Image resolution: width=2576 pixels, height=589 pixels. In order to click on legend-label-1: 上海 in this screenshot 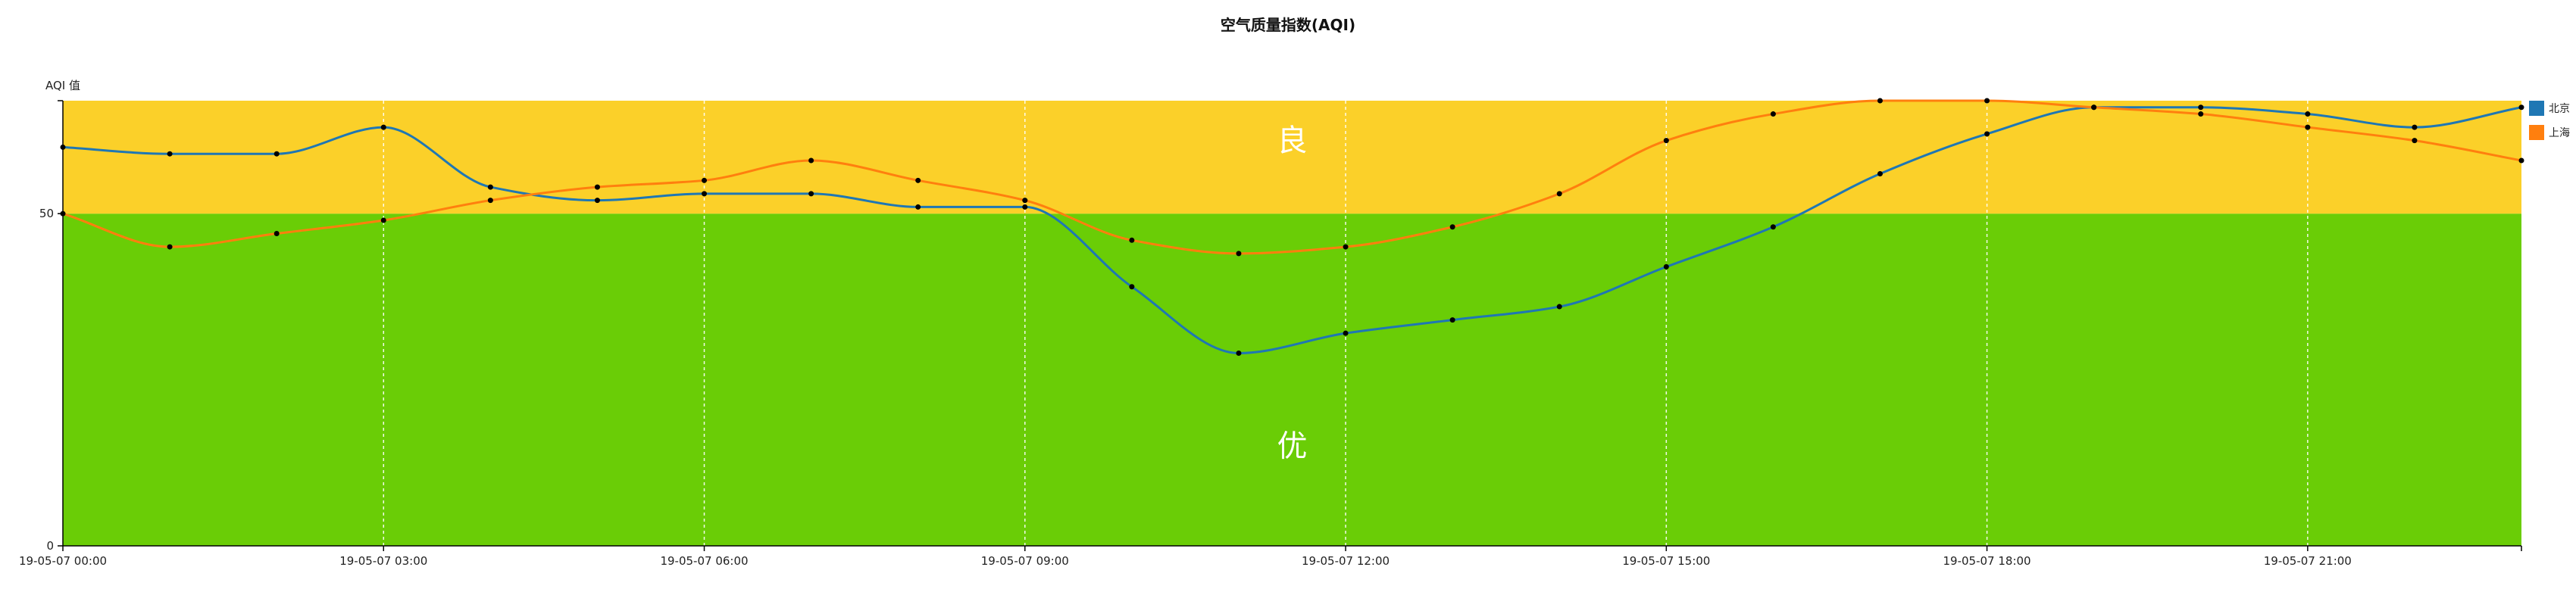, I will do `click(2559, 133)`.